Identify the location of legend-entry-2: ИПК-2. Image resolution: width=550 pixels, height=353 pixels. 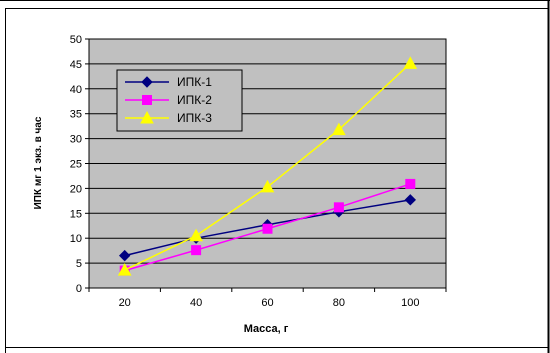
(168, 100).